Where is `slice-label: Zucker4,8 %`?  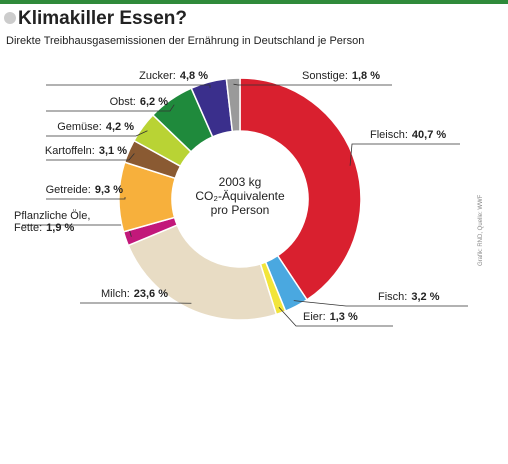 slice-label: Zucker4,8 % is located at coordinates (173, 76).